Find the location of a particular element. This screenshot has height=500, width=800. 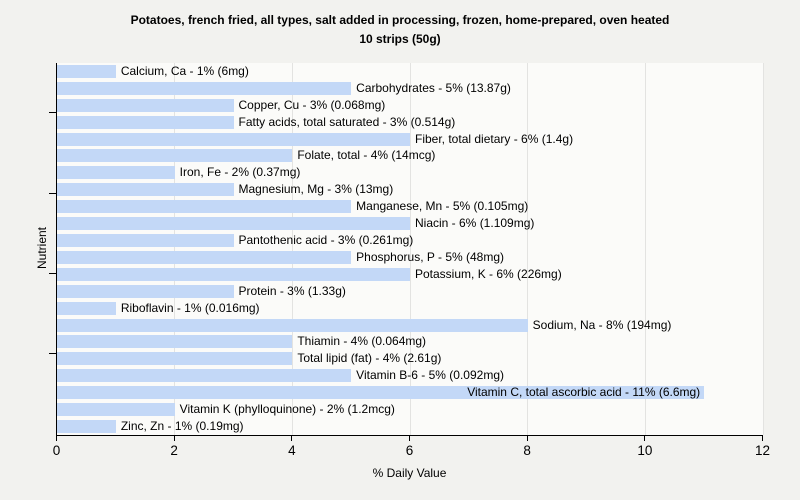

bar-row: Carbohydrates - 5% (13.87g) is located at coordinates (410, 88).